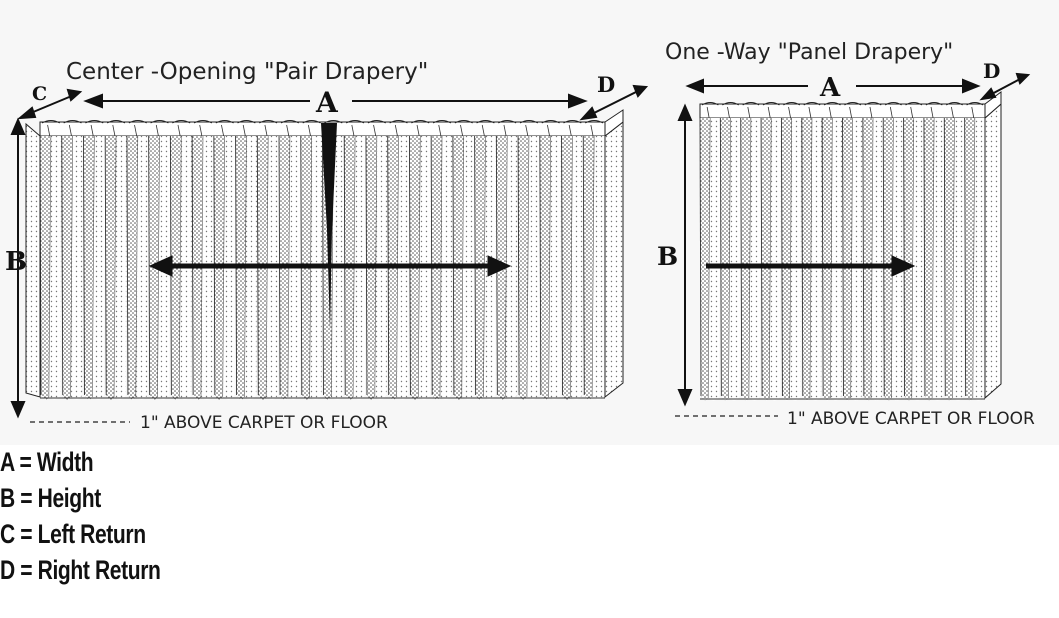 The image size is (1059, 618). Describe the element at coordinates (991, 71) in the screenshot. I see `right-return-label-d-right: D` at that location.